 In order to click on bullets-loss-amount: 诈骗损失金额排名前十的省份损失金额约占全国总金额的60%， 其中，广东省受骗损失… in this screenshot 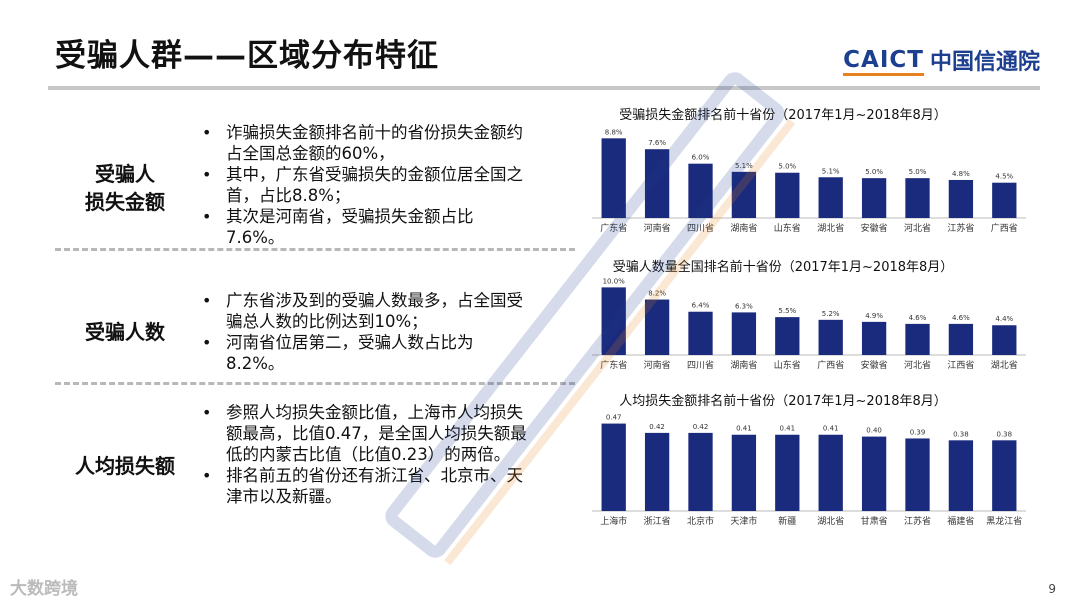, I will do `click(365, 185)`.